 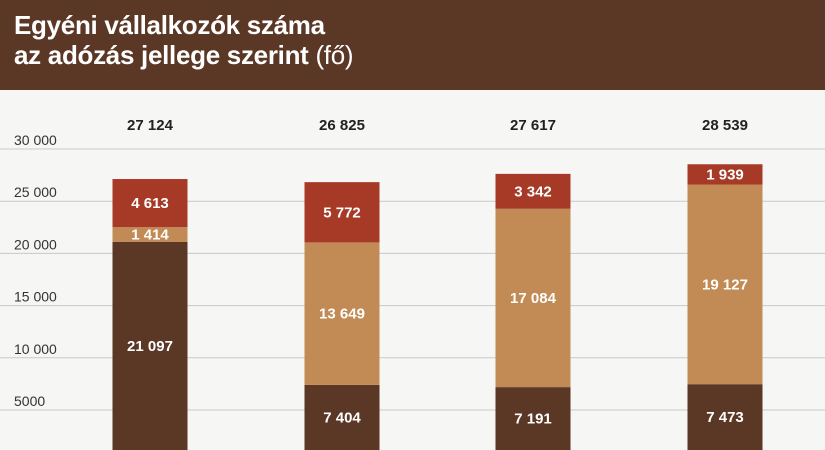 I want to click on y-tick-label: 10 000, so click(x=35, y=349).